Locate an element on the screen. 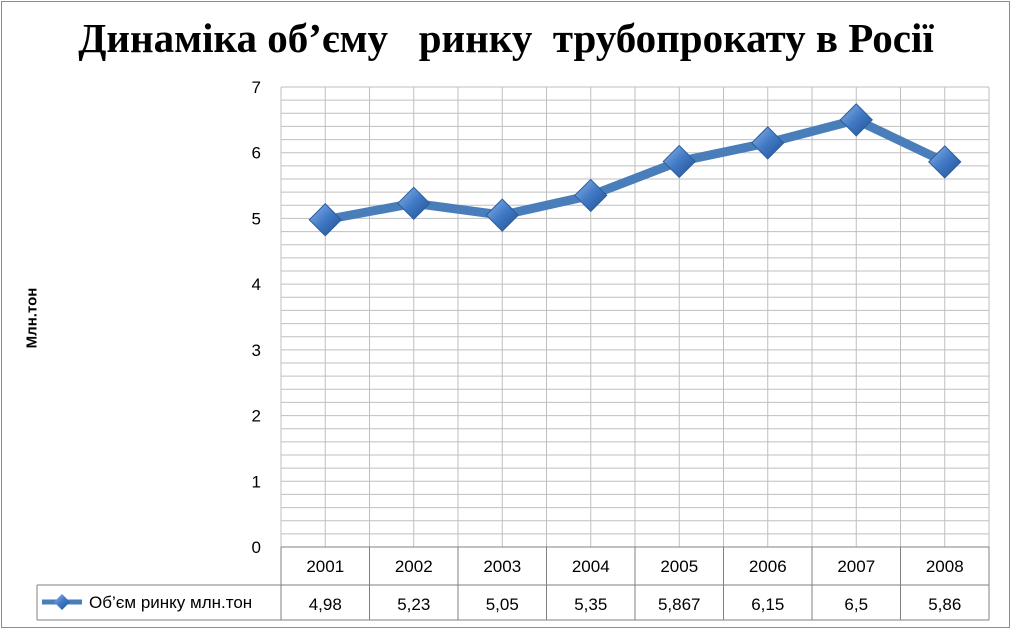  x-tick-label: 2003 is located at coordinates (502, 566).